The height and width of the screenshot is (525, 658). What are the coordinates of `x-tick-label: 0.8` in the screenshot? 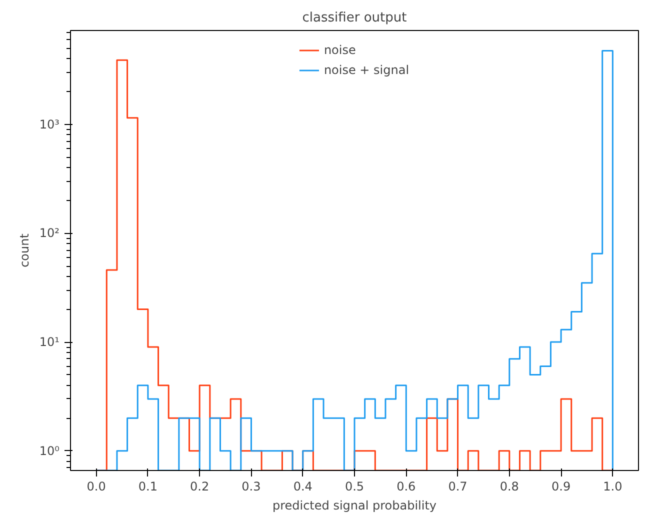 It's located at (509, 487).